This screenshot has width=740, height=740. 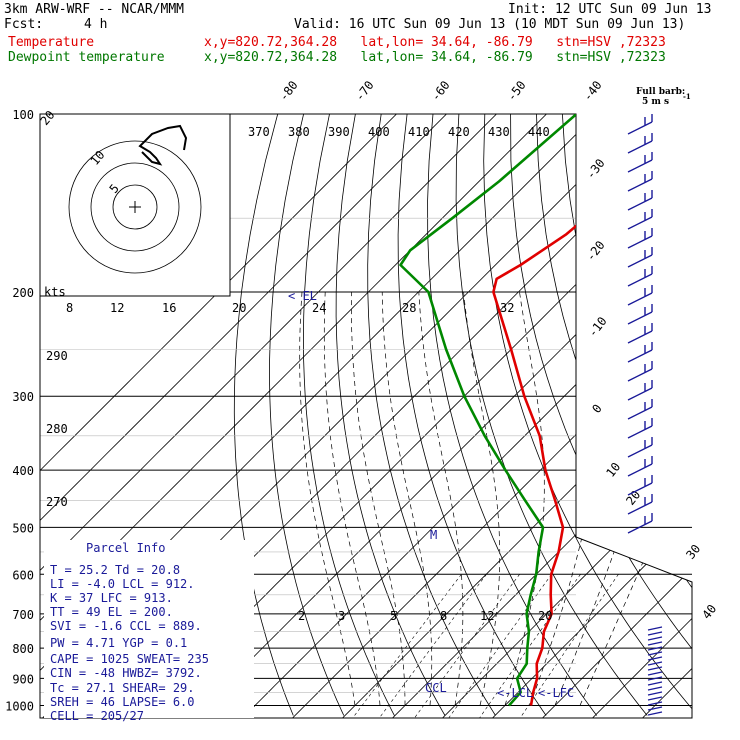 I want to click on speed-scale-label: 28, so click(x=409, y=308).